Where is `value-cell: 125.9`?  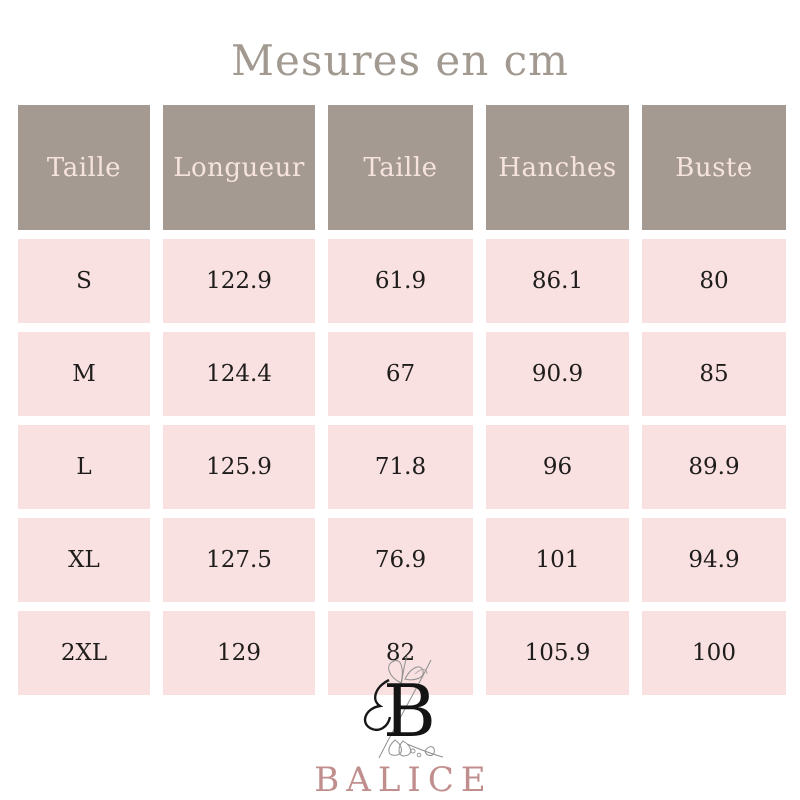
value-cell: 125.9 is located at coordinates (239, 467).